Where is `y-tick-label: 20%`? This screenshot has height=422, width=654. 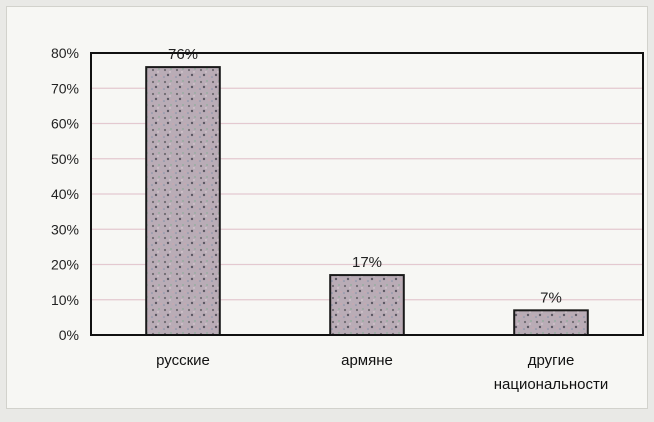
y-tick-label: 20% is located at coordinates (65, 265).